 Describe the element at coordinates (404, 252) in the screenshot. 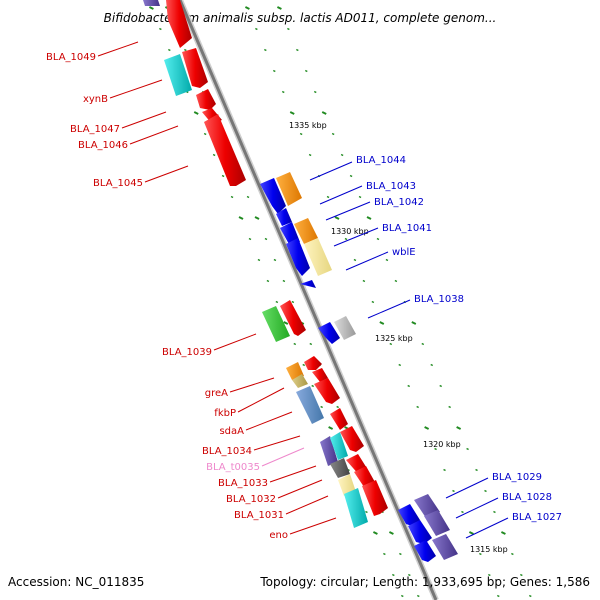

I see `label-wble: wblE` at that location.